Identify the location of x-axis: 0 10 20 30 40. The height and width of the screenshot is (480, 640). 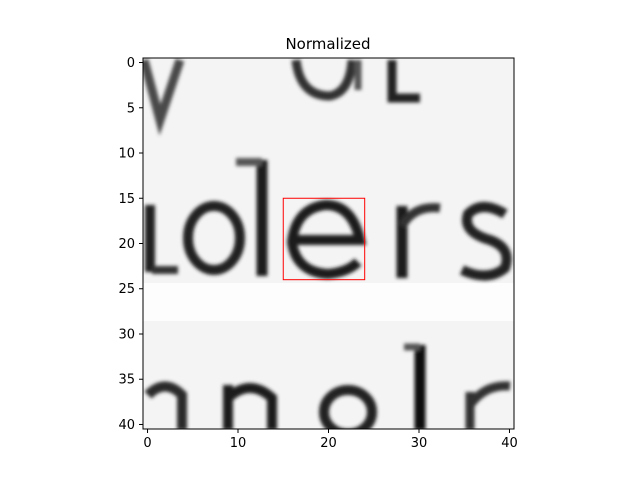
(330, 440).